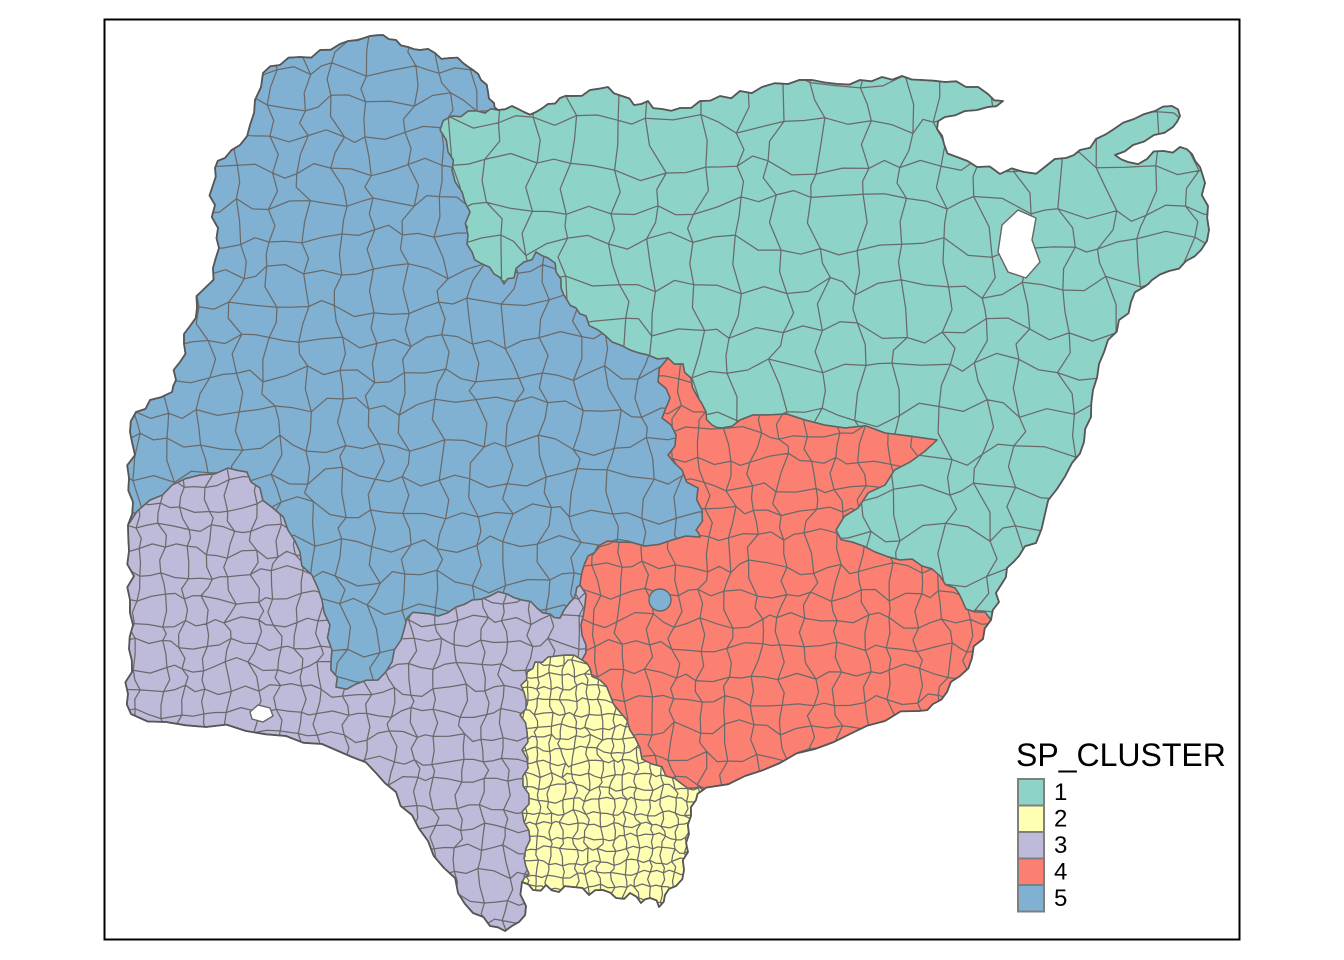  What do you see at coordinates (1060, 898) in the screenshot?
I see `legend-label-5: 5` at bounding box center [1060, 898].